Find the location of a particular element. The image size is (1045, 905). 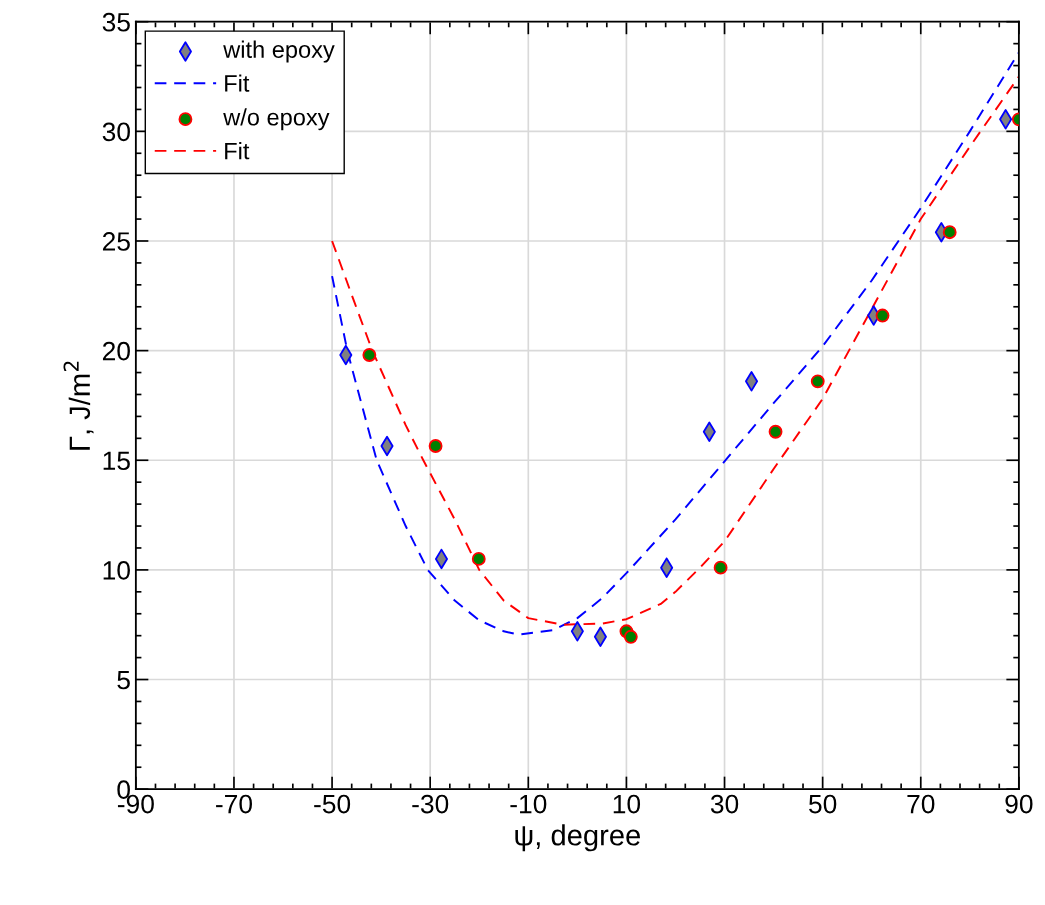

y-tick-label: 25 is located at coordinates (116, 241).